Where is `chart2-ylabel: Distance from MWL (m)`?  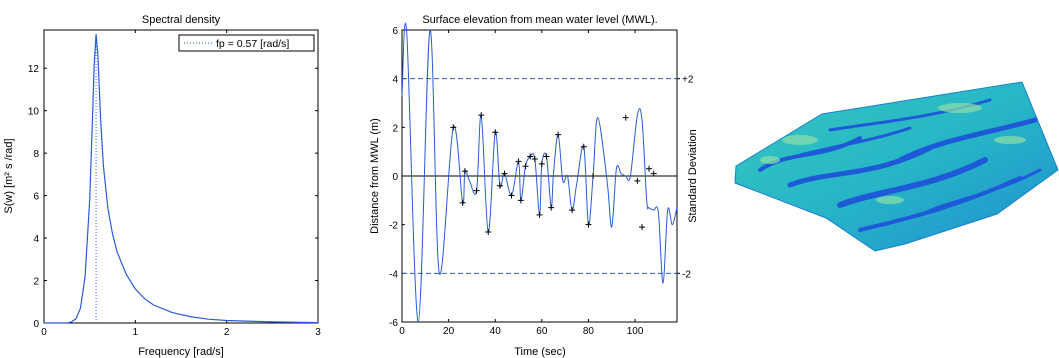
chart2-ylabel: Distance from MWL (m) is located at coordinates (375, 176).